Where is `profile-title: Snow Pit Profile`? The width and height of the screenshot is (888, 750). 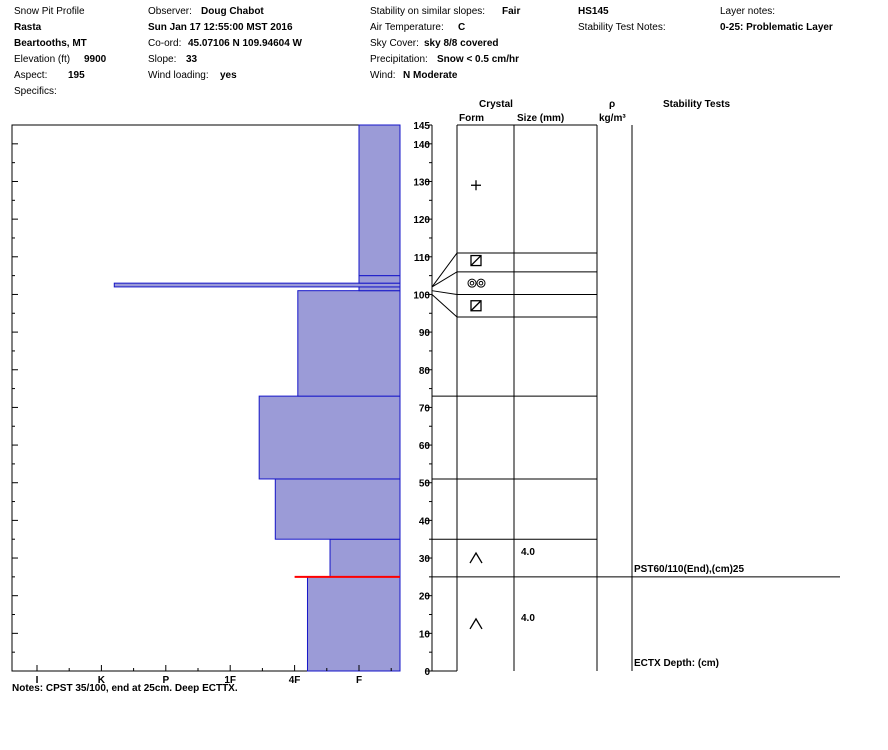 profile-title: Snow Pit Profile is located at coordinates (49, 11).